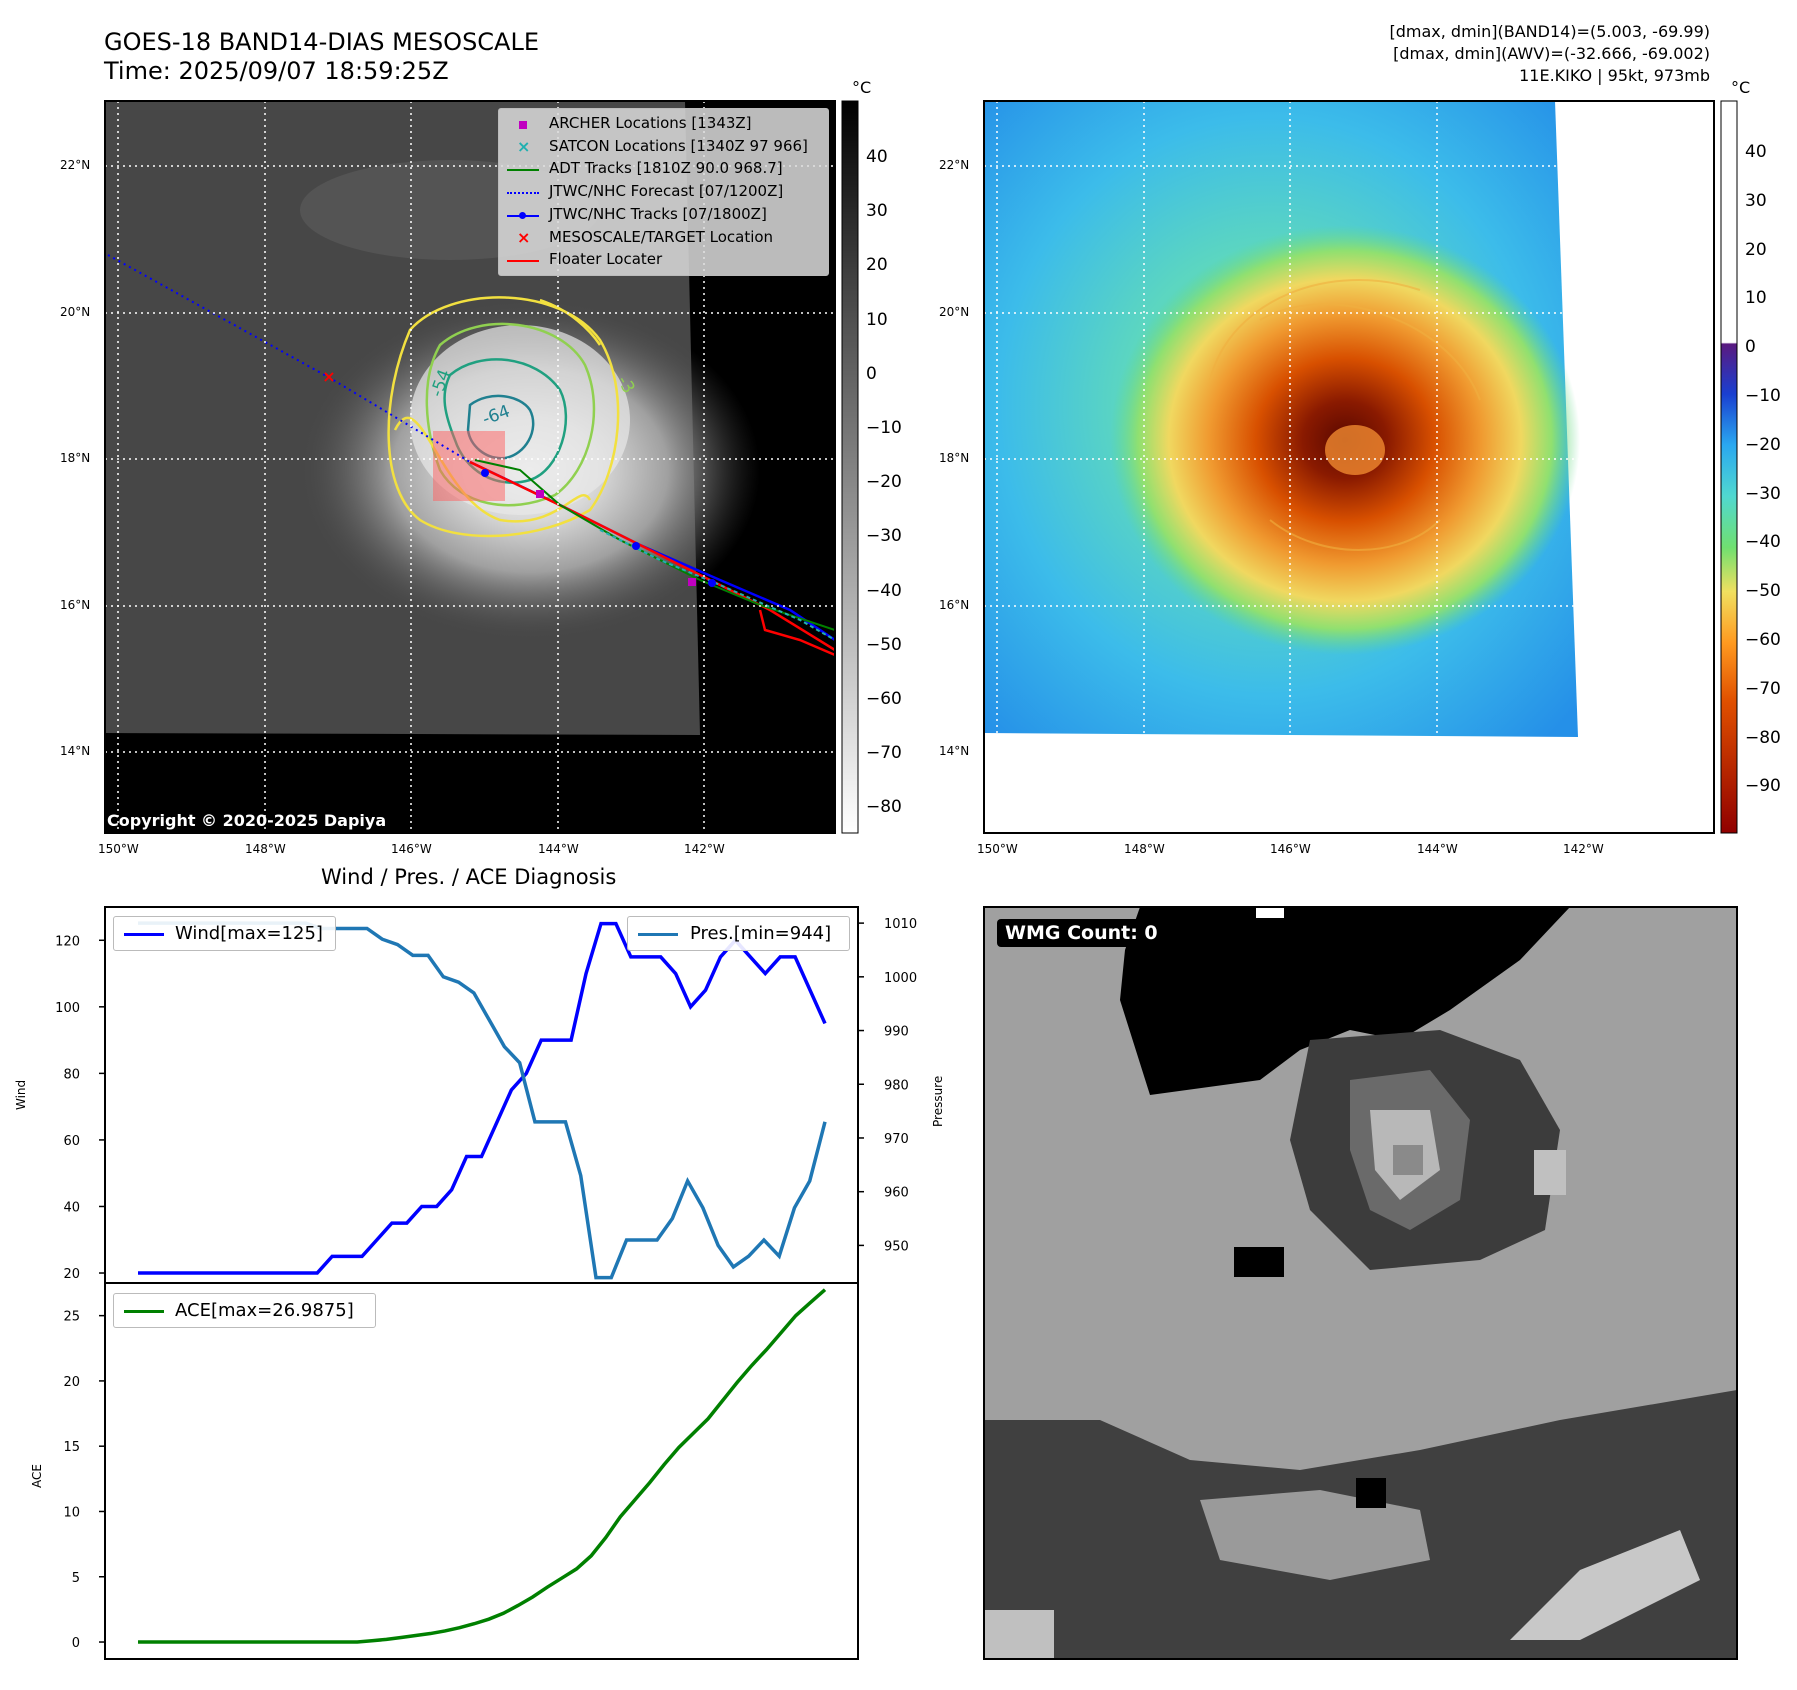 This screenshot has width=1797, height=1690. I want to click on wmg-count-label: WMG Count: 0, so click(1081, 933).